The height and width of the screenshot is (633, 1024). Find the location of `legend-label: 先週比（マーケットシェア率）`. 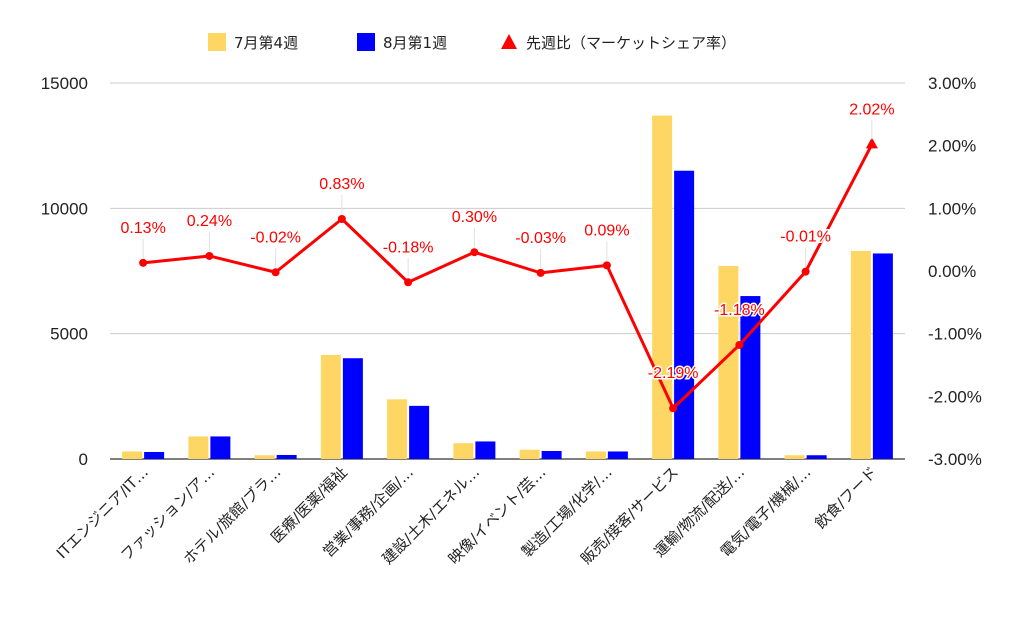

legend-label: 先週比（マーケットシェア率） is located at coordinates (631, 43).